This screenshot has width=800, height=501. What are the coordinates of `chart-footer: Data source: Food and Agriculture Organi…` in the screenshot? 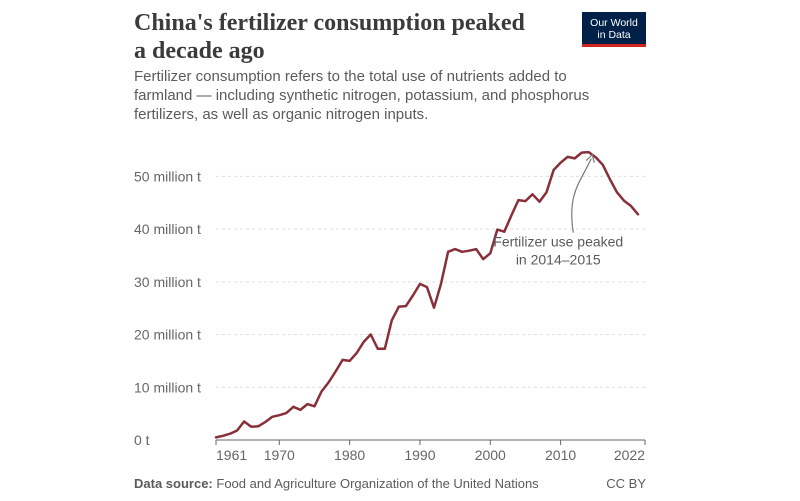 It's located at (390, 483).